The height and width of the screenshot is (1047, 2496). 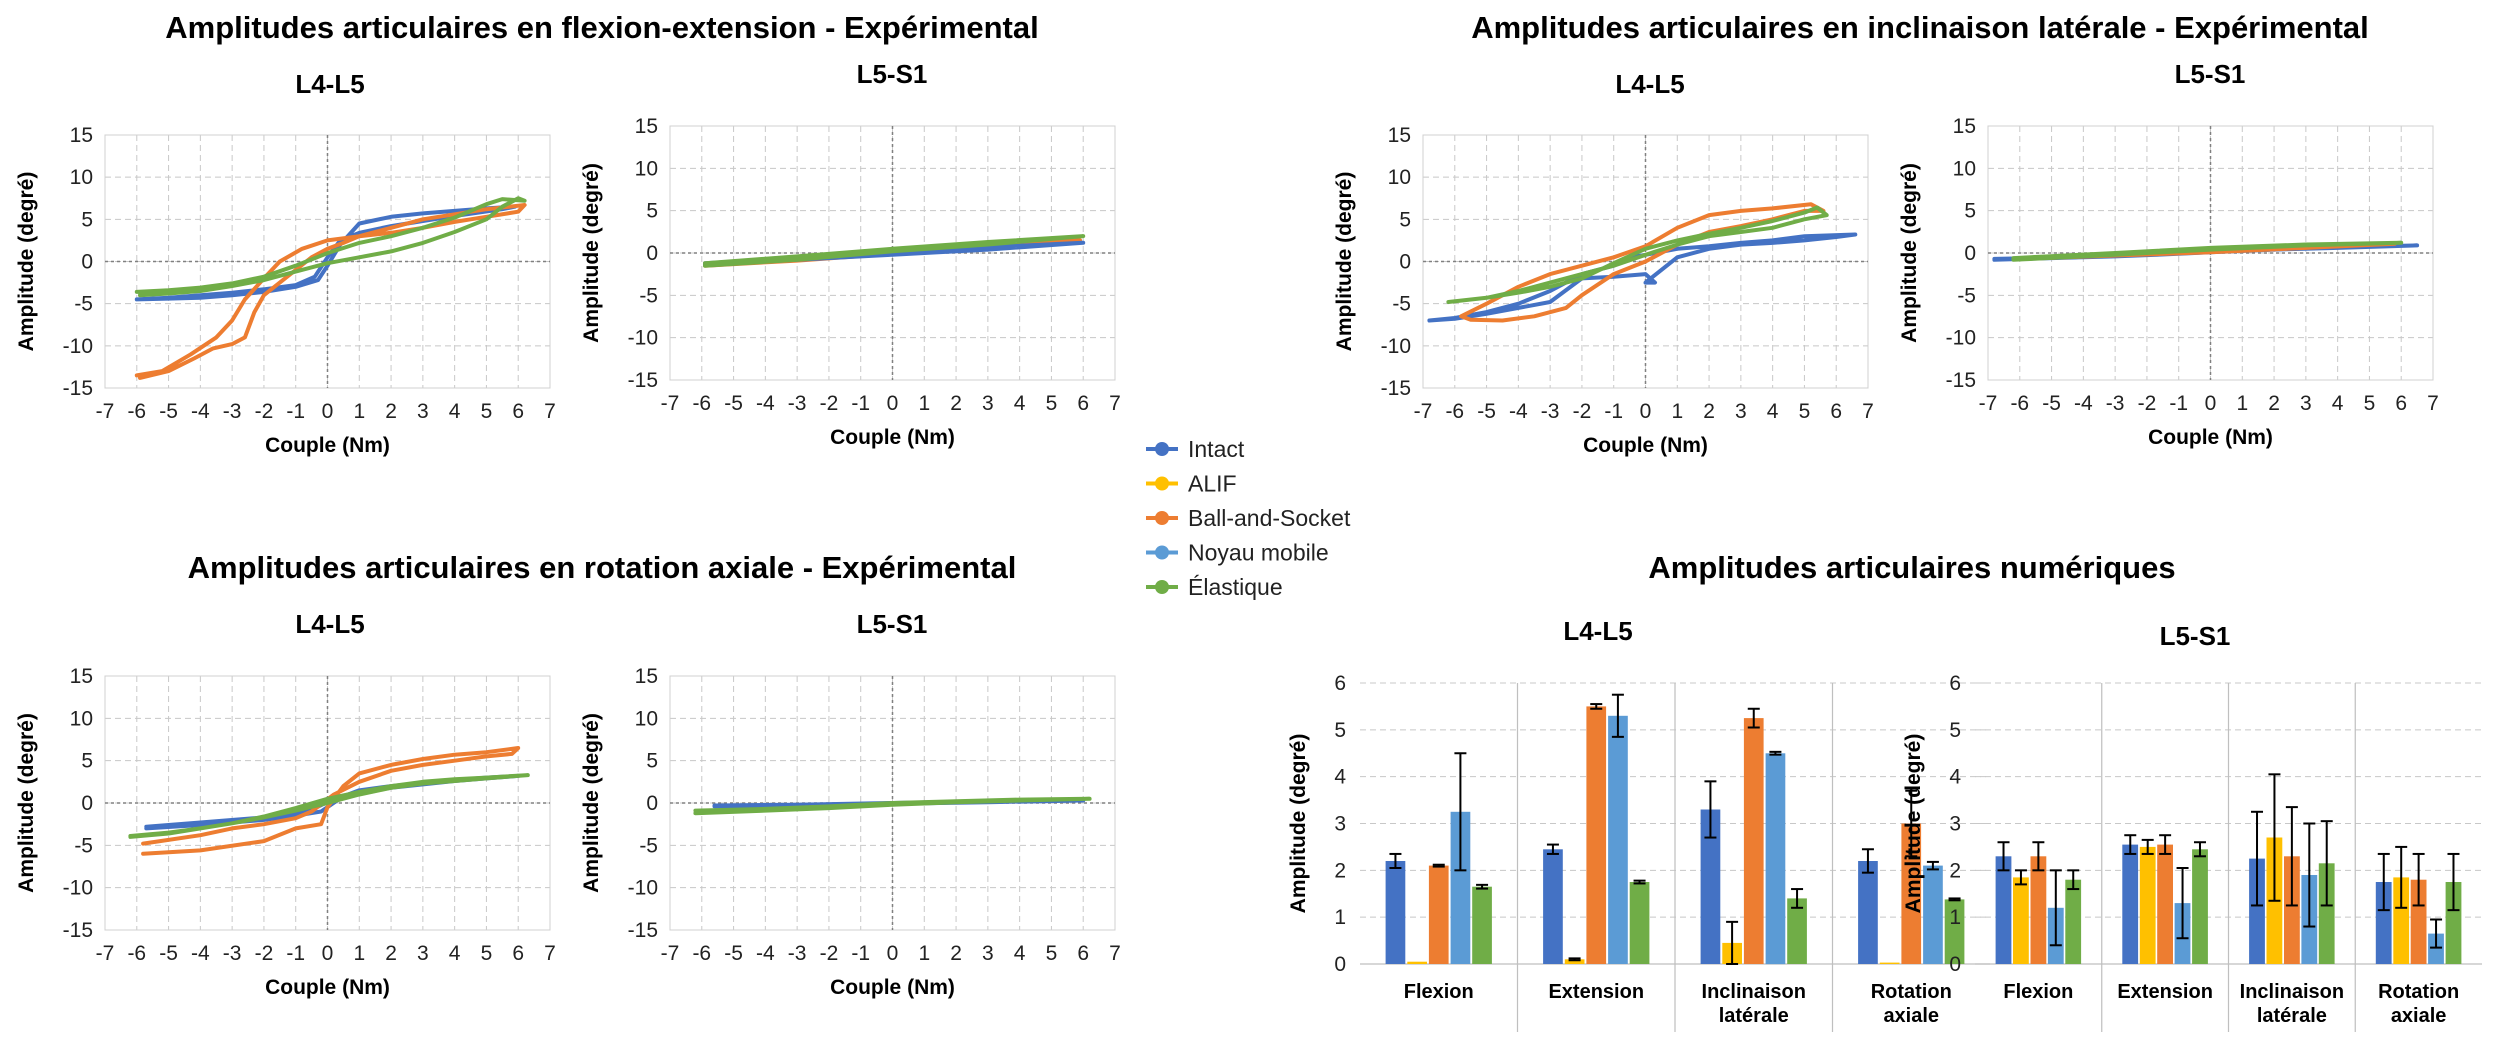 What do you see at coordinates (87, 219) in the screenshot?
I see `y-tick-label: 5` at bounding box center [87, 219].